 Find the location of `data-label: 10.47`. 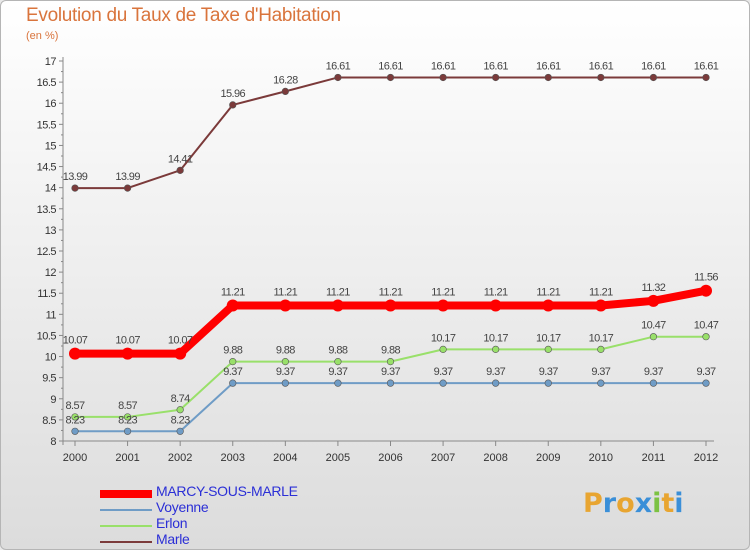

data-label: 10.47 is located at coordinates (653, 326).